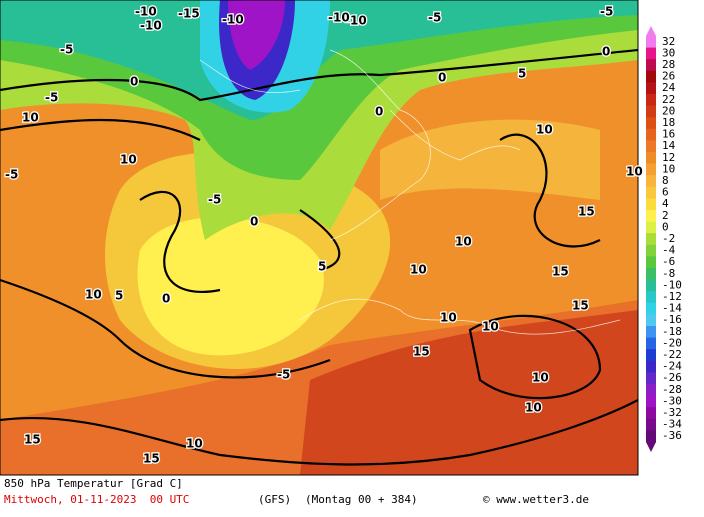 The height and width of the screenshot is (517, 704). What do you see at coordinates (361, 499) in the screenshot?
I see `run: (Montag 00 + 384)` at bounding box center [361, 499].